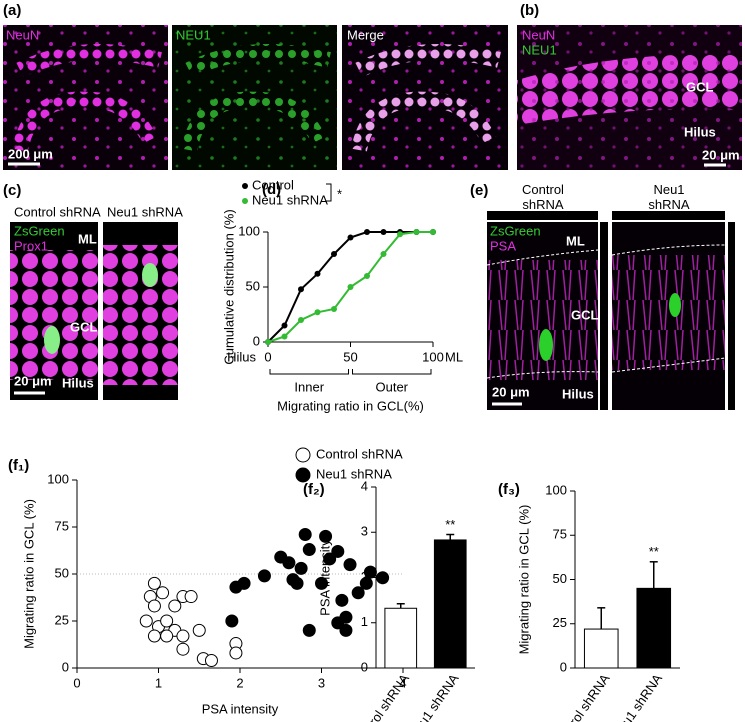 This screenshot has height=722, width=745. I want to click on panel-label: (f₃), so click(509, 489).